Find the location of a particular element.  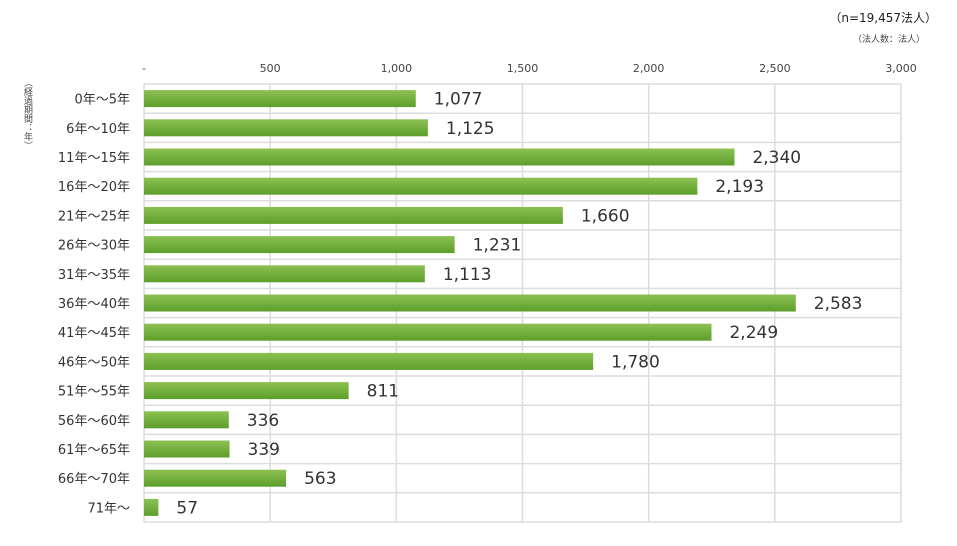

x-tick-label: 2,000 is located at coordinates (649, 68).